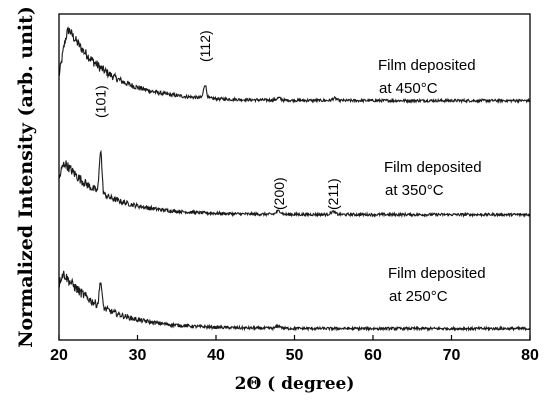  What do you see at coordinates (205, 46) in the screenshot?
I see `peak-label: (112)` at bounding box center [205, 46].